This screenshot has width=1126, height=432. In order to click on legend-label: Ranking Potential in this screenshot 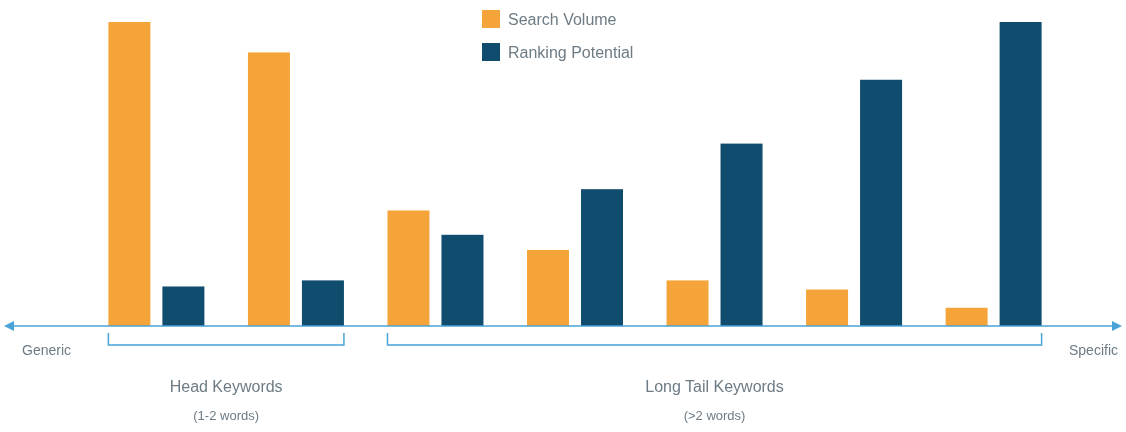, I will do `click(571, 52)`.